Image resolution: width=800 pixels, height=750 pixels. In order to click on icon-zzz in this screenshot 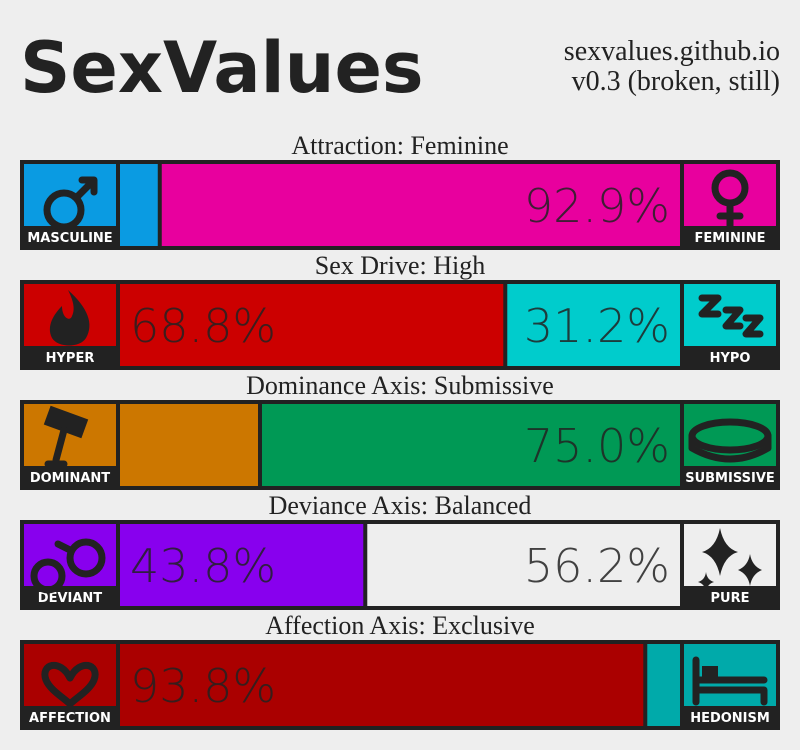, I will do `click(731, 316)`.